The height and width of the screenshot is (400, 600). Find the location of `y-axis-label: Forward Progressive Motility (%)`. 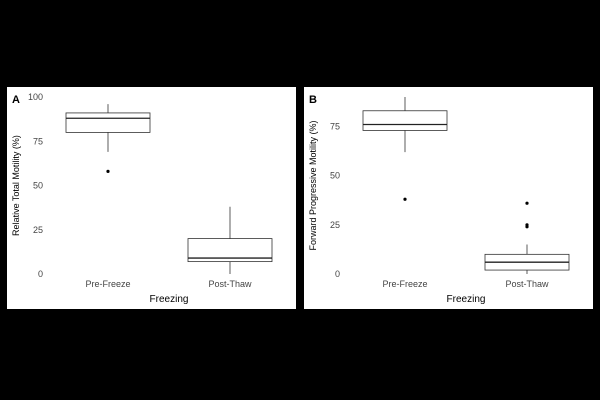

y-axis-label: Forward Progressive Motility (%) is located at coordinates (313, 185).